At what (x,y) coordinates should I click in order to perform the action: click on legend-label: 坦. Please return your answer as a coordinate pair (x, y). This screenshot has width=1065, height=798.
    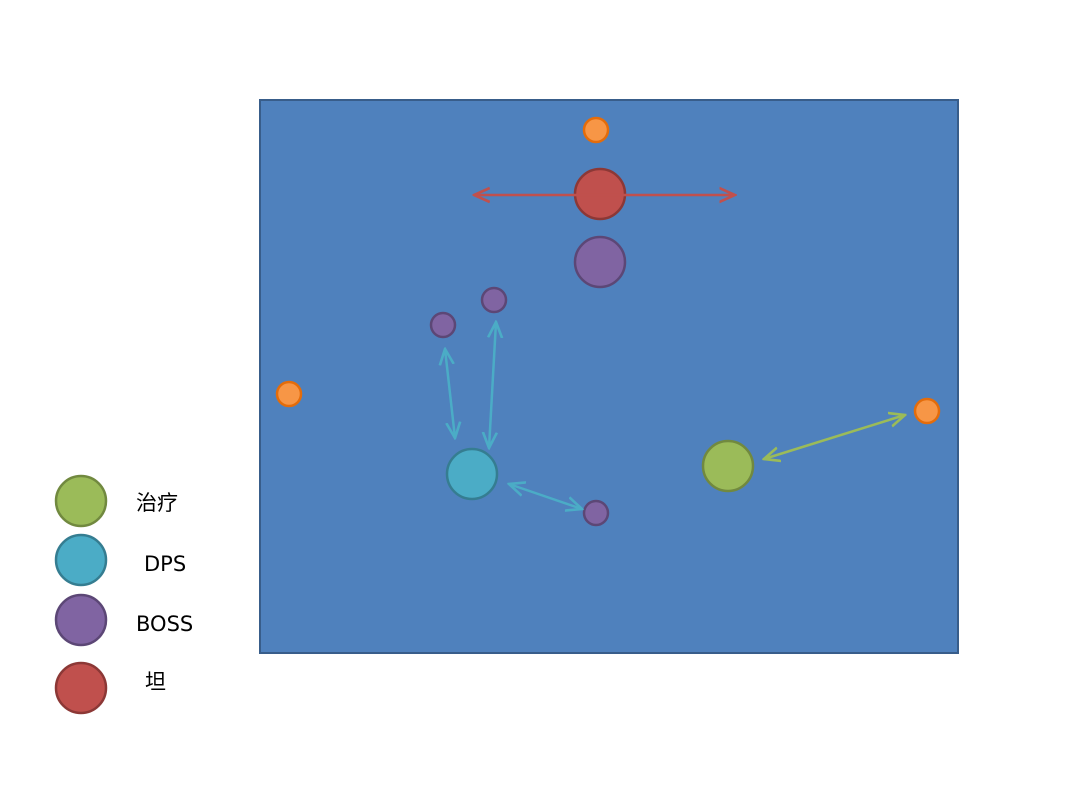
    Looking at the image, I should click on (155, 682).